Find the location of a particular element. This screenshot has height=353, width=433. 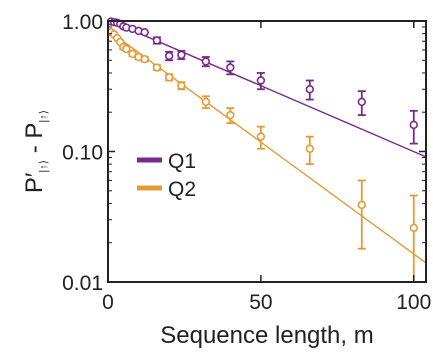

y-tick-label: 1.00 is located at coordinates (82, 22).